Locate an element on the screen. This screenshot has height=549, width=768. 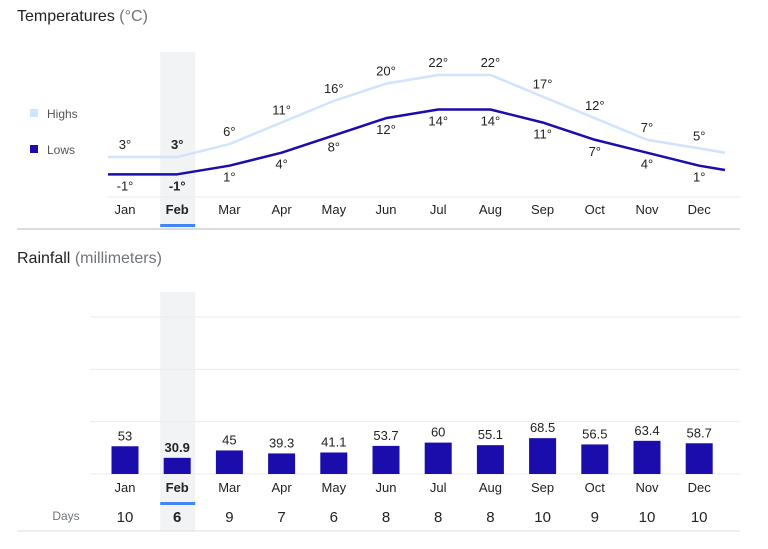
data-label-lows: 11° is located at coordinates (542, 133).